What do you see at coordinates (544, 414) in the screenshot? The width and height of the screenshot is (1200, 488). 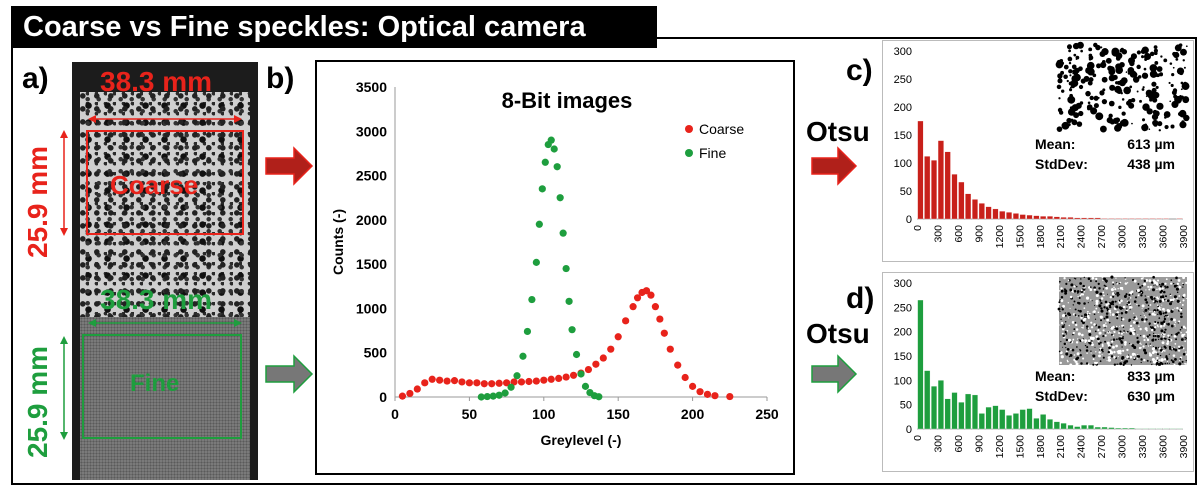 I see `x-tick-label: 100` at bounding box center [544, 414].